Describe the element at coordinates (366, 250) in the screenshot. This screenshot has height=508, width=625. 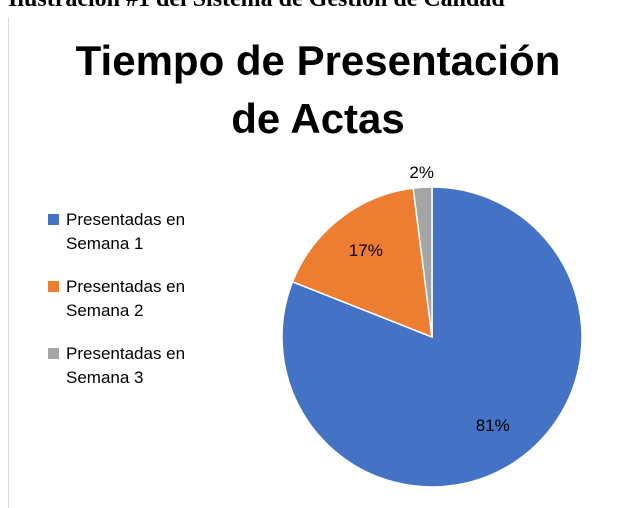
I see `data-label: 17%` at that location.